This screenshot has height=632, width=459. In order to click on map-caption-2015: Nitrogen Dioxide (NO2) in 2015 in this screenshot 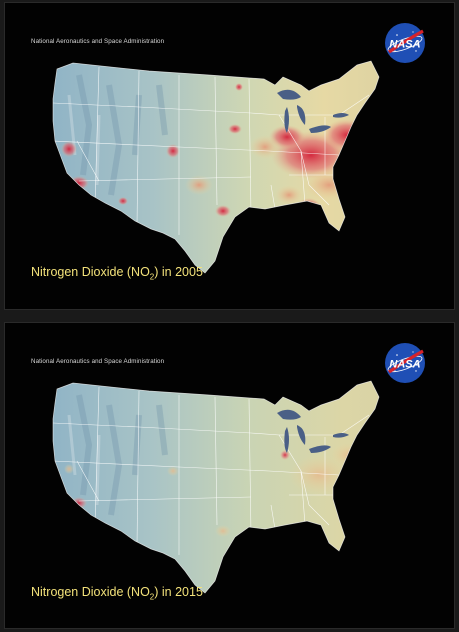, I will do `click(117, 593)`.